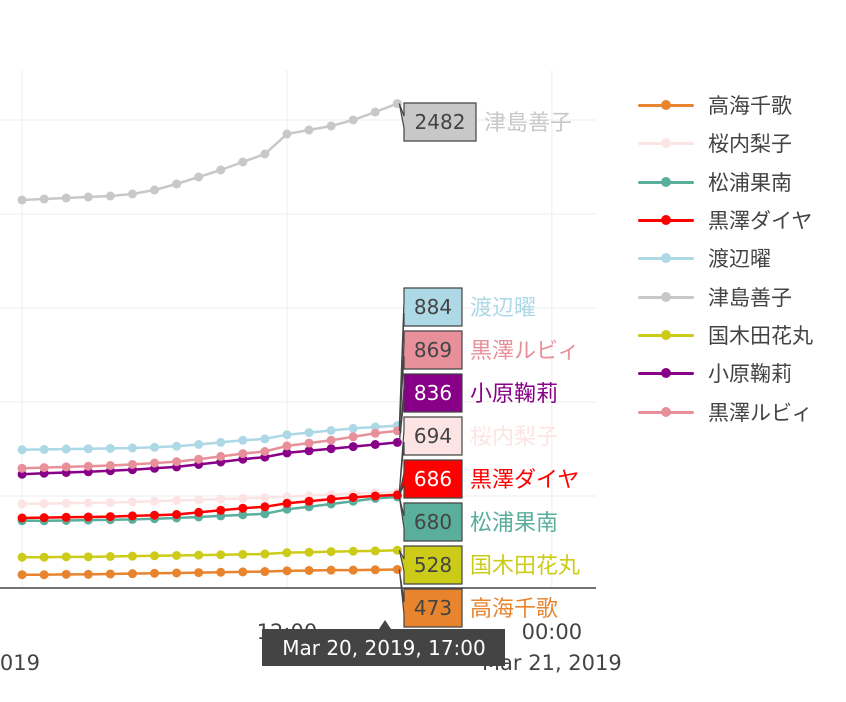  I want to click on hover-label-name-5: 黒澤ダイヤ, so click(524, 480).